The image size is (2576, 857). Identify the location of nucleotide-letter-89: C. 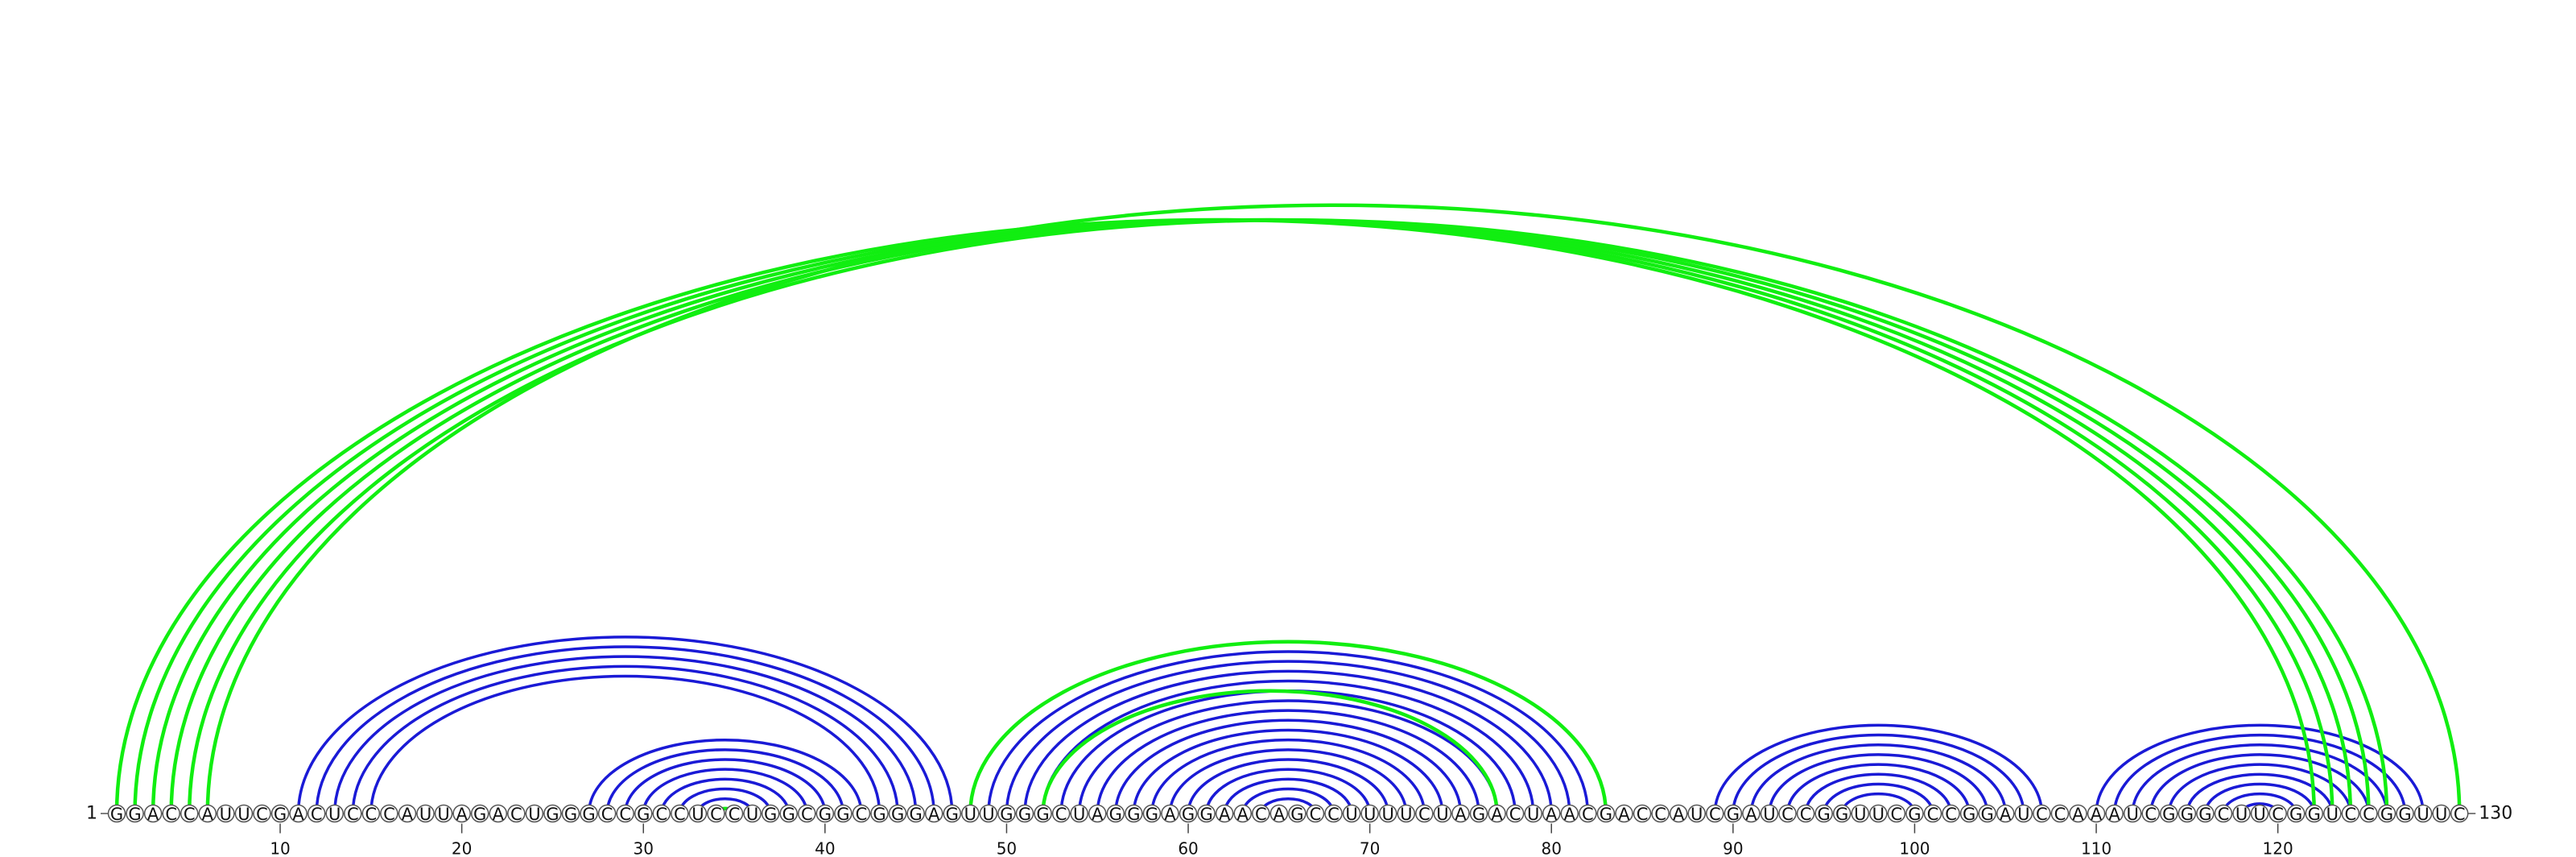
(1715, 814).